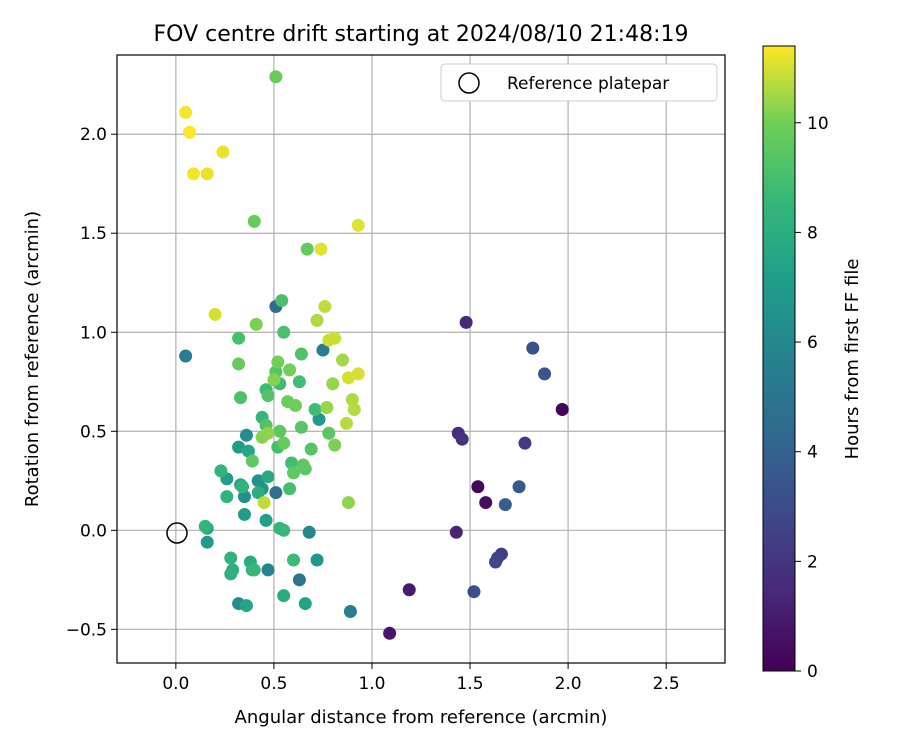 The image size is (900, 750). Describe the element at coordinates (93, 135) in the screenshot. I see `y-tick-label: 2.0` at that location.